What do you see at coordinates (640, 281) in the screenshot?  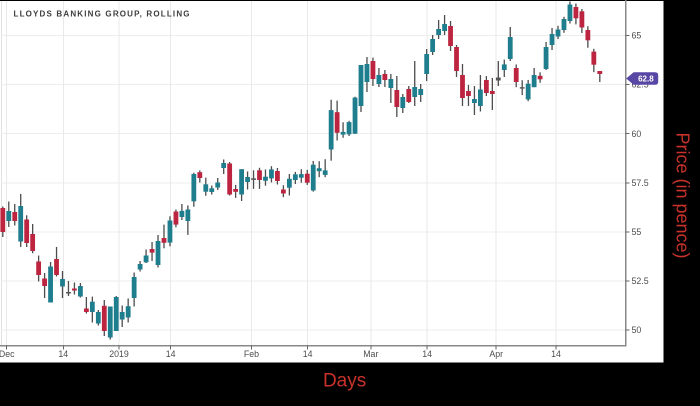 I see `svg-text: 52.5` at bounding box center [640, 281].